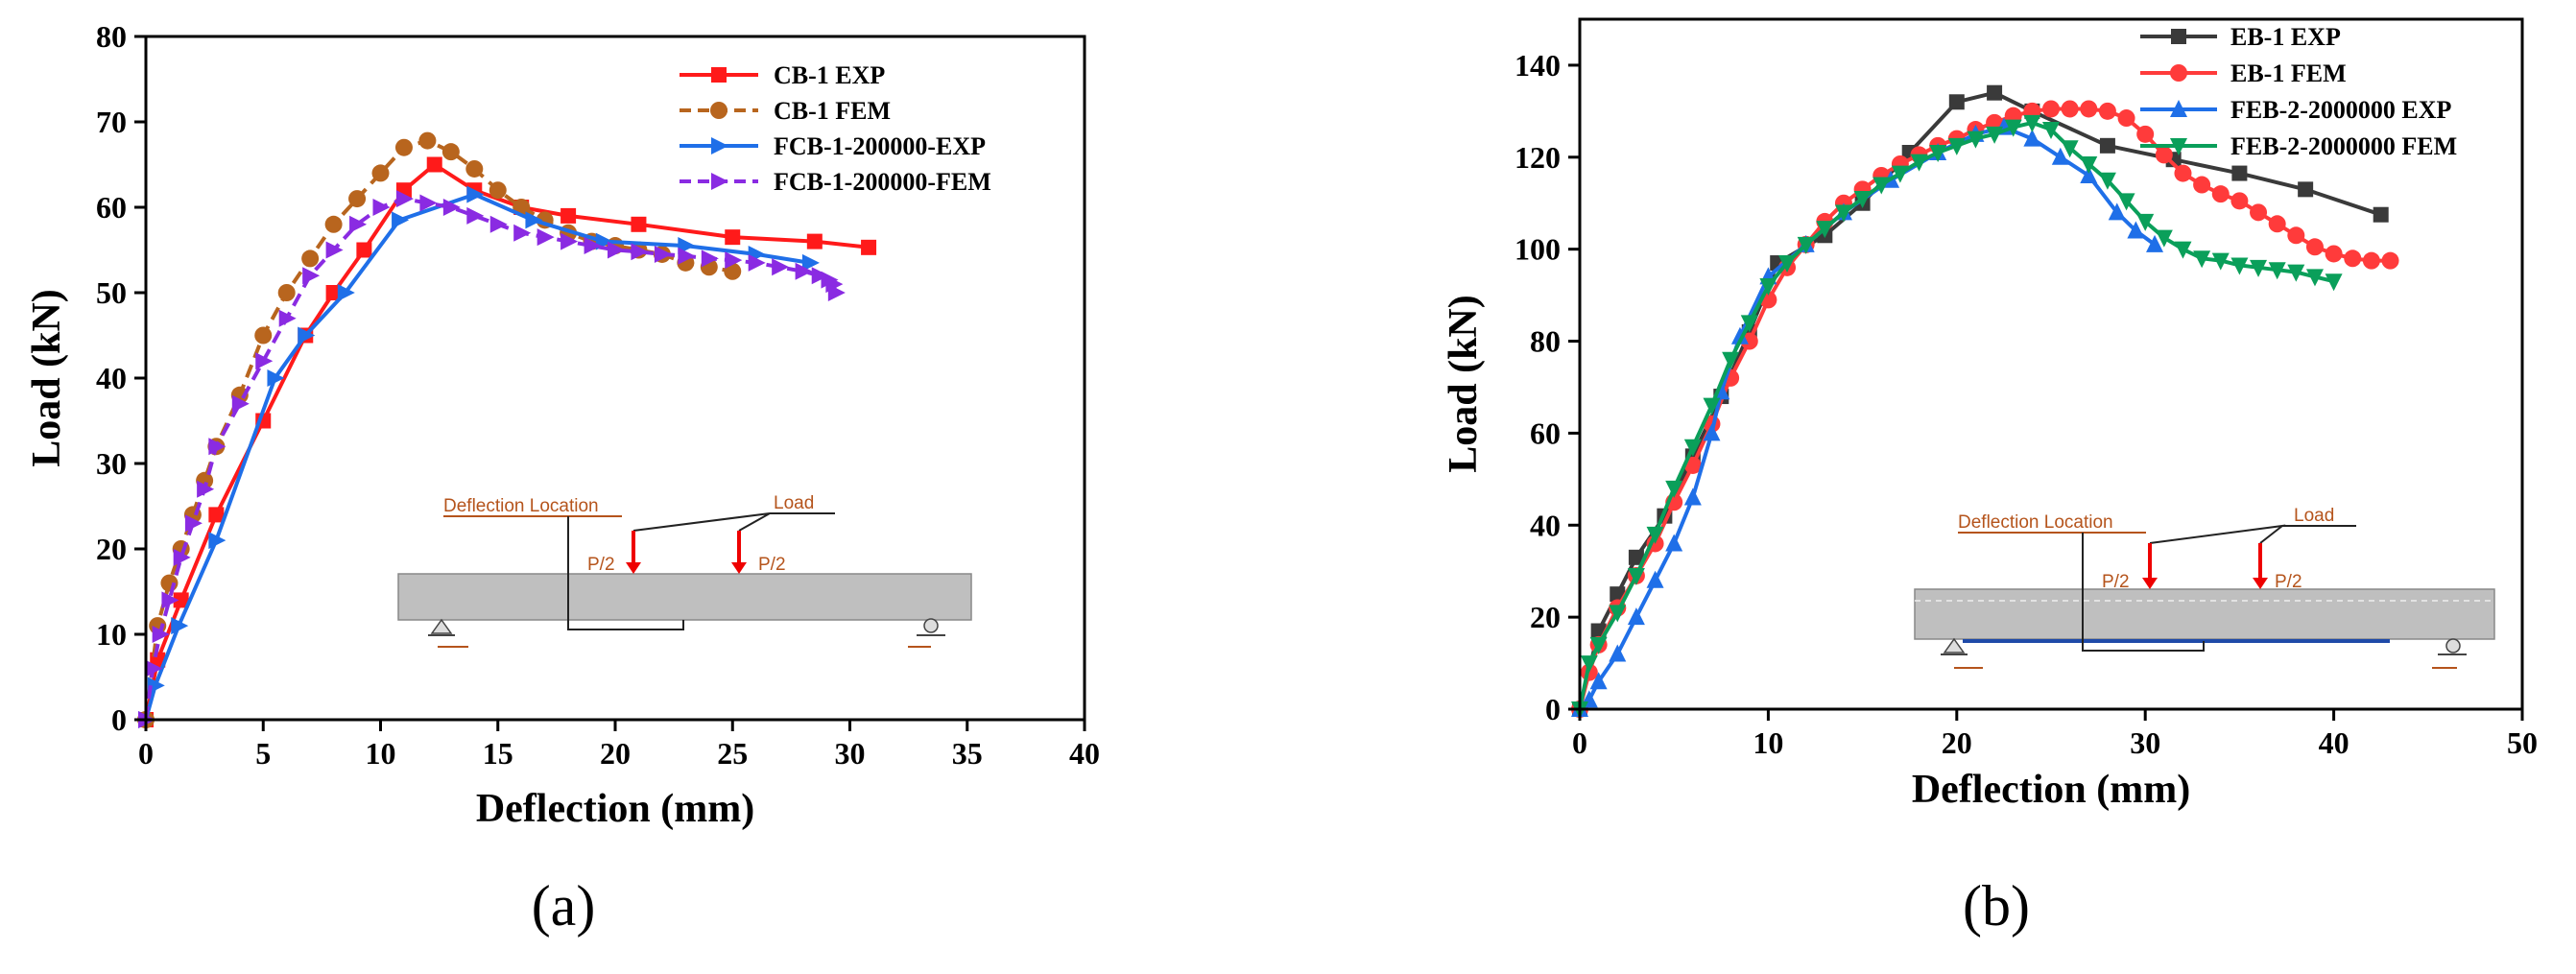 This screenshot has height=974, width=2576. I want to click on b-y-tick-label: 100, so click(1538, 250).